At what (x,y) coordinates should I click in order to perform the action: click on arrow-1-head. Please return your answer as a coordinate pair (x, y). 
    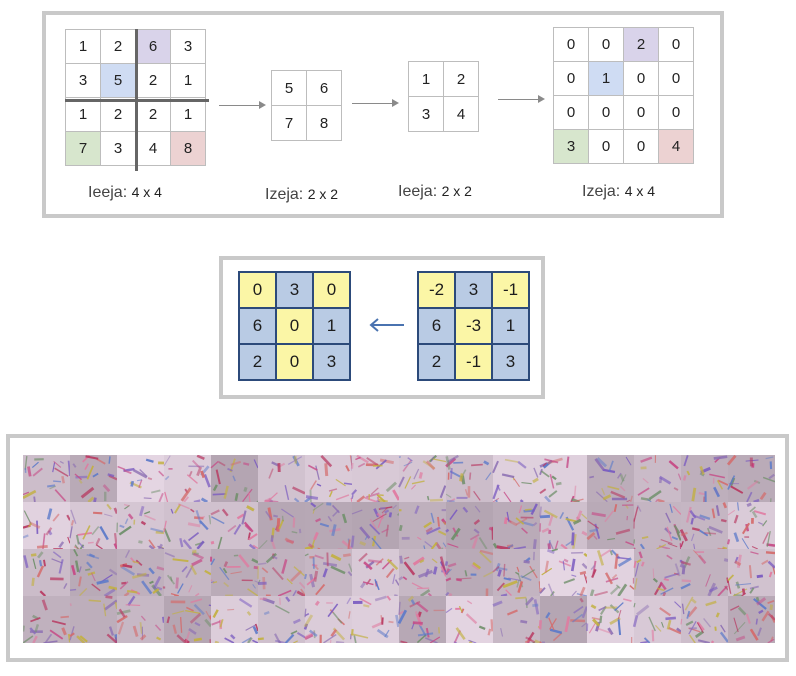
    Looking at the image, I should click on (262, 105).